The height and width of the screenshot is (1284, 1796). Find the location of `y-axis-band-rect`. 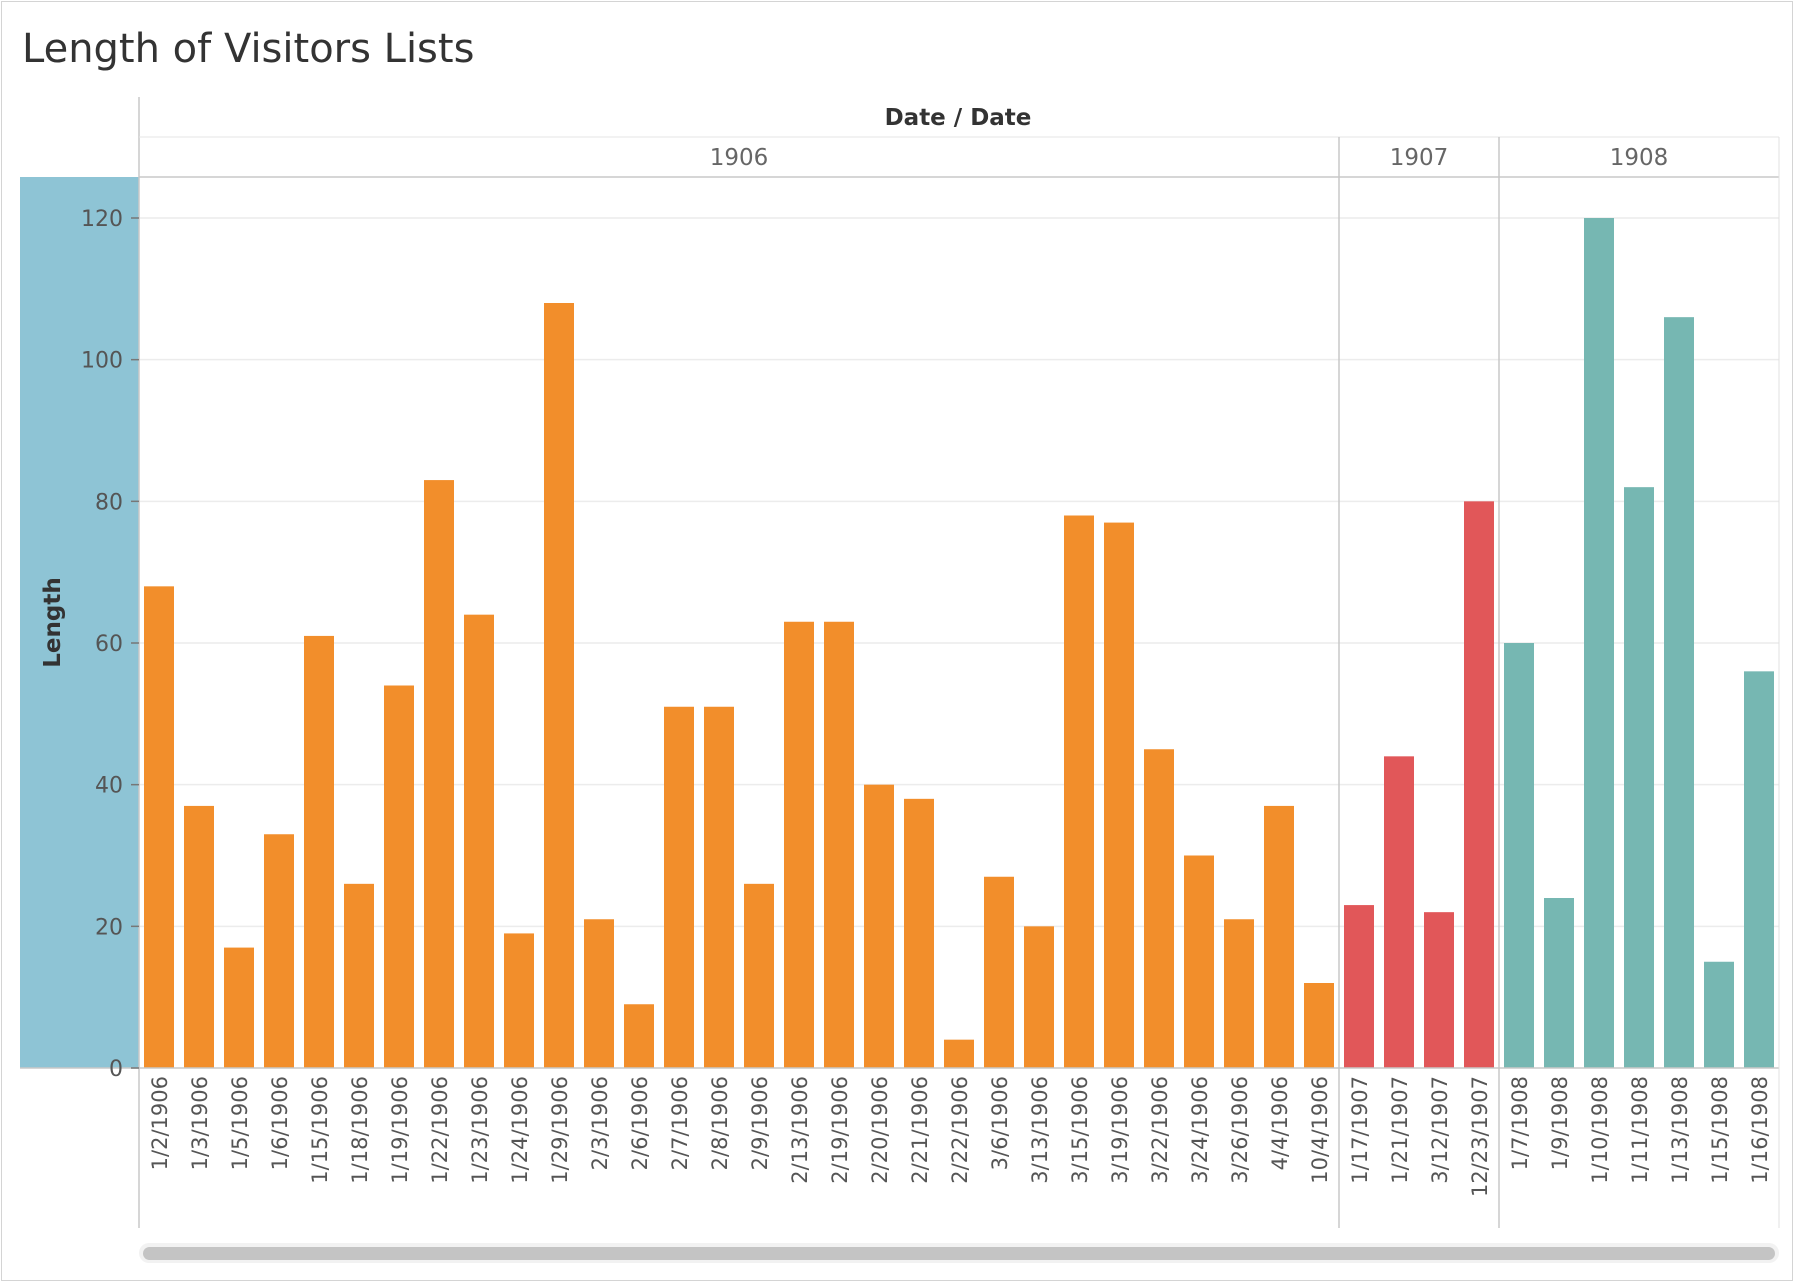

y-axis-band-rect is located at coordinates (79, 622).